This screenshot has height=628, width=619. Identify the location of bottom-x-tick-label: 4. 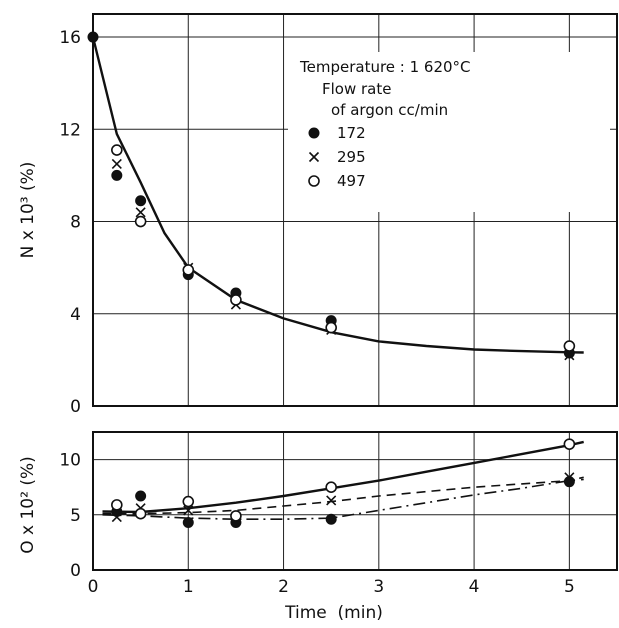
(474, 587).